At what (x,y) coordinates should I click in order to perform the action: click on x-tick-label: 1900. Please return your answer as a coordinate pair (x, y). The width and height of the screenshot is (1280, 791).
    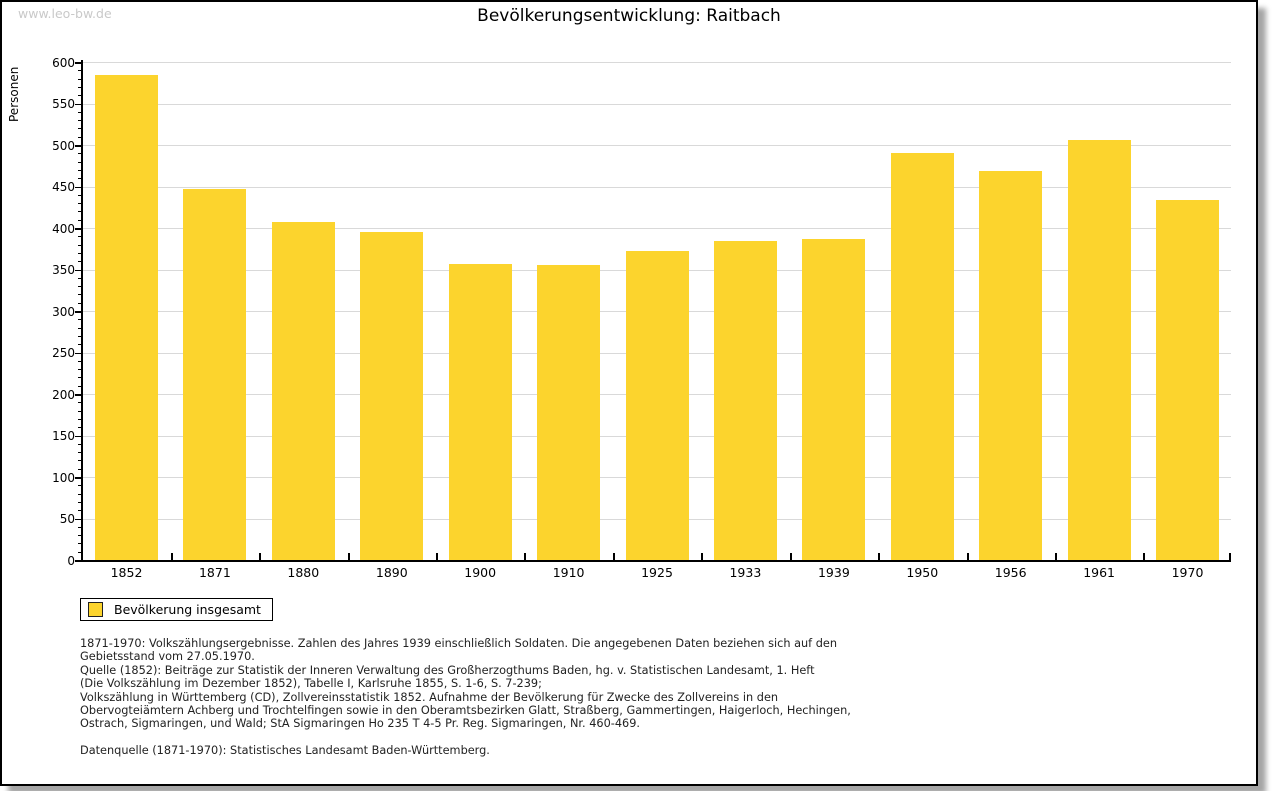
    Looking at the image, I should click on (480, 572).